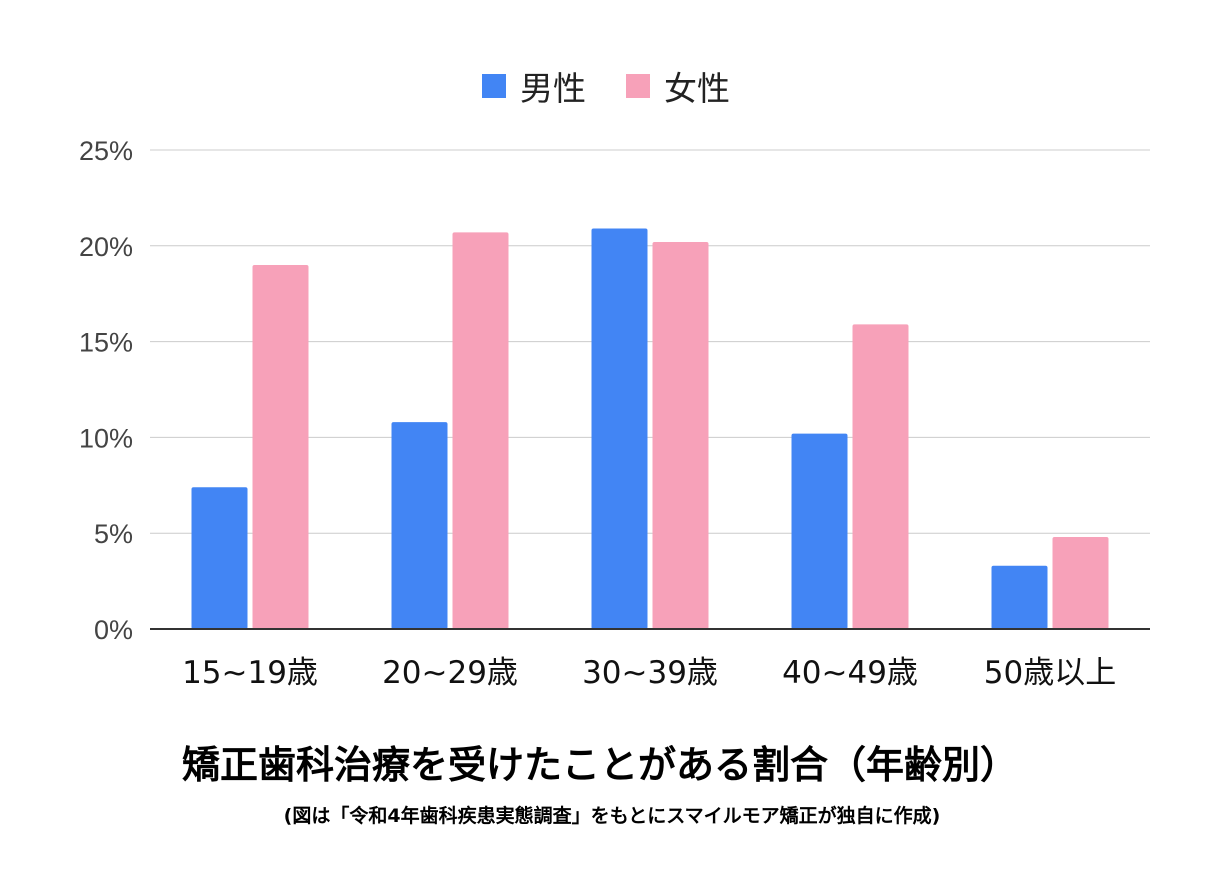 The width and height of the screenshot is (1222, 874). I want to click on x-tick-label: 15~19歳, so click(250, 673).